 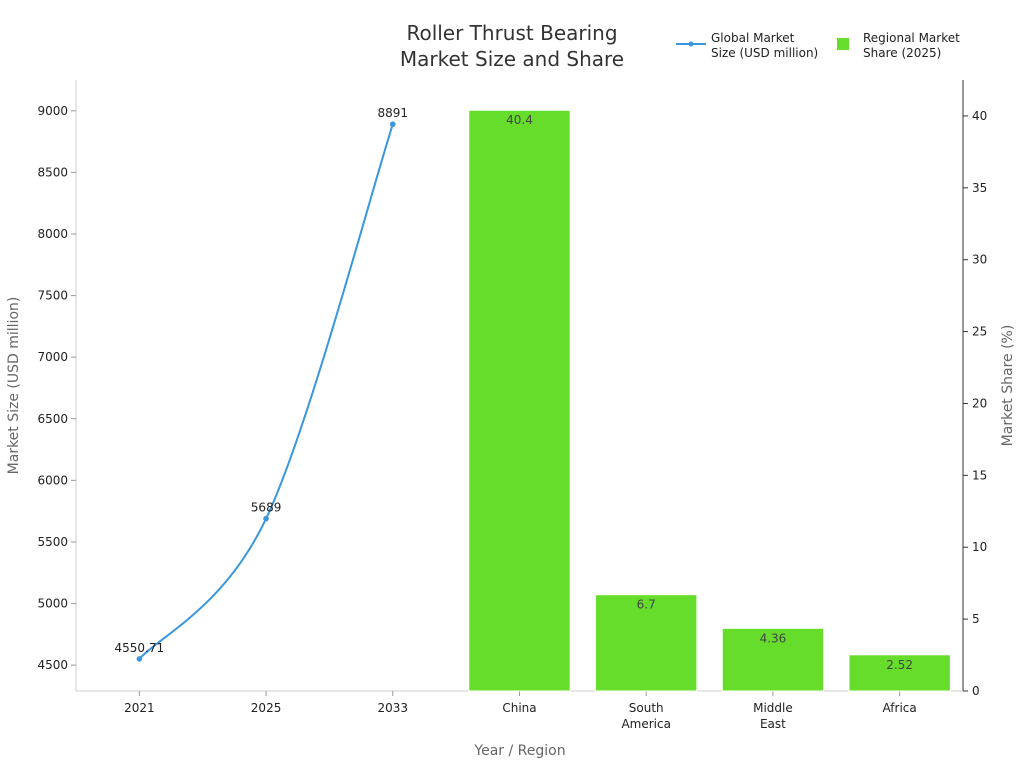 I want to click on line-data-label: 5689, so click(x=266, y=508).